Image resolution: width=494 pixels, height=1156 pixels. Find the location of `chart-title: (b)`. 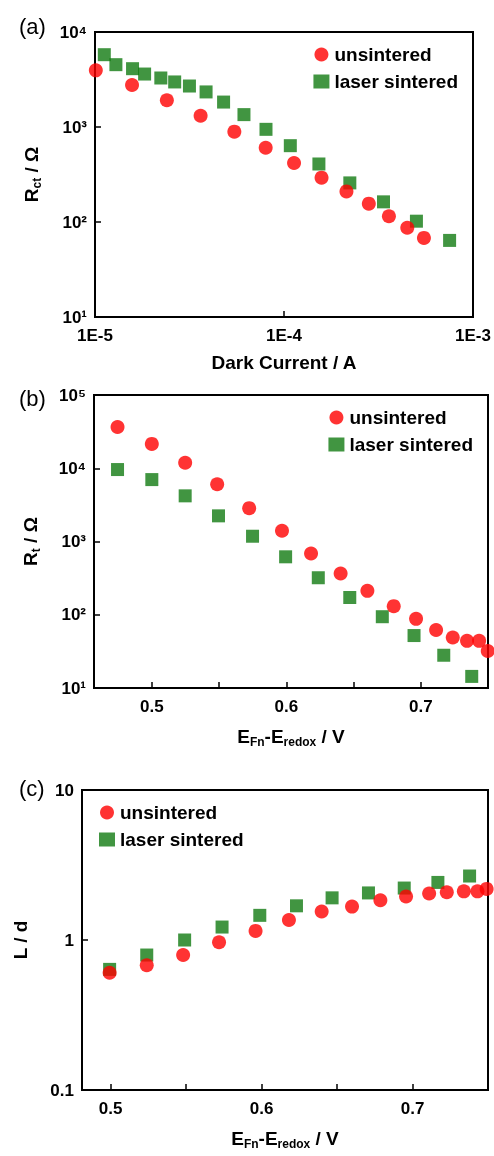

chart-title: (b) is located at coordinates (32, 398).